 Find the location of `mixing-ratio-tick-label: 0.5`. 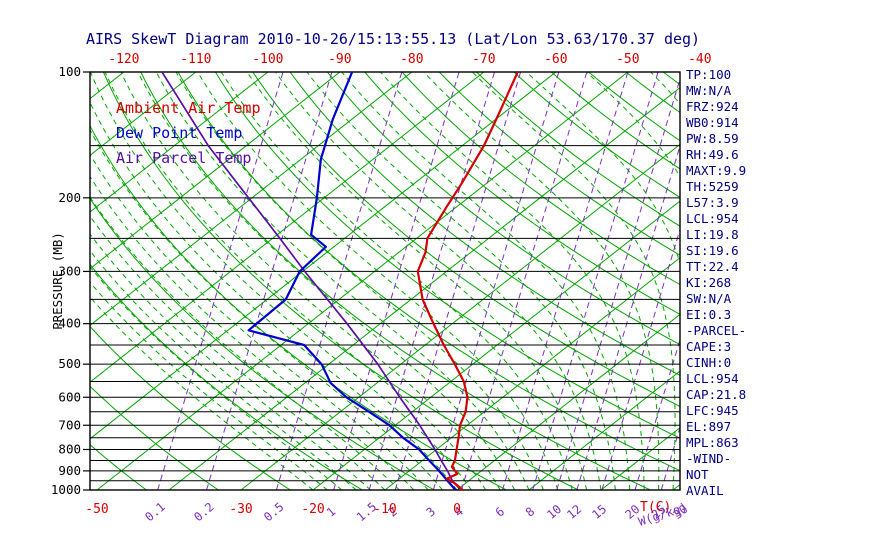

mixing-ratio-tick-label: 0.5 is located at coordinates (274, 512).